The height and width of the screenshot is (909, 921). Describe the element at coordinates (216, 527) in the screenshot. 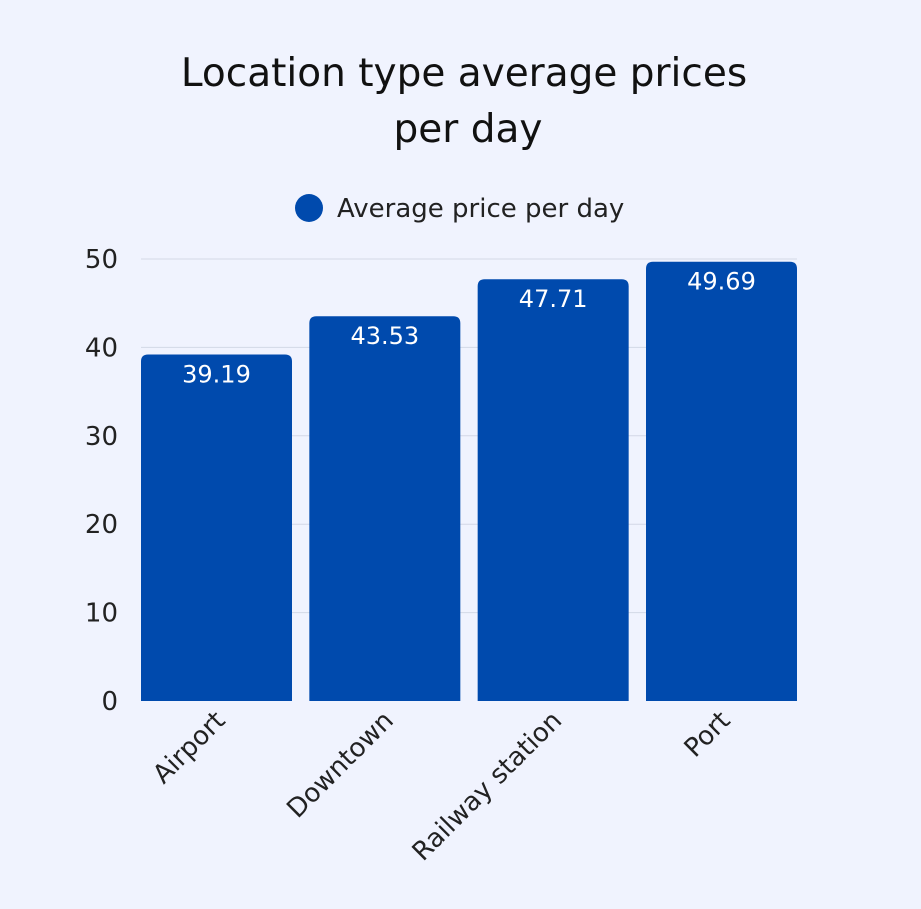

I see `bar-airport` at that location.